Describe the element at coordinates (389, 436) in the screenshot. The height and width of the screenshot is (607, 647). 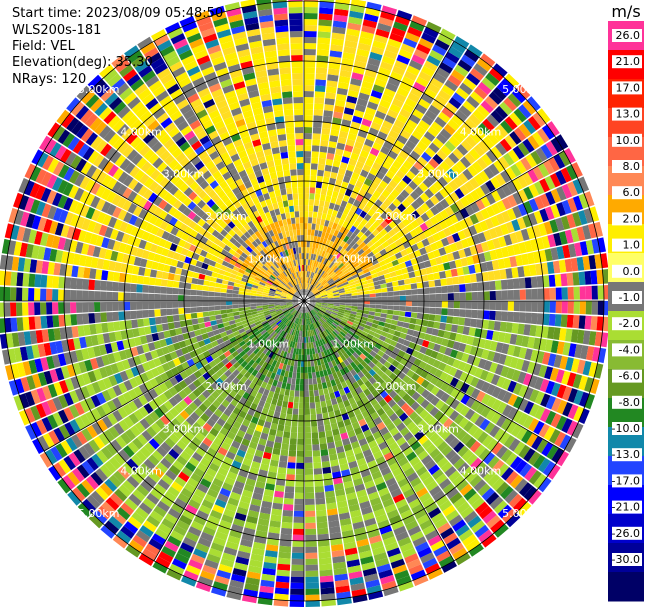
I see `velocity-ray` at that location.